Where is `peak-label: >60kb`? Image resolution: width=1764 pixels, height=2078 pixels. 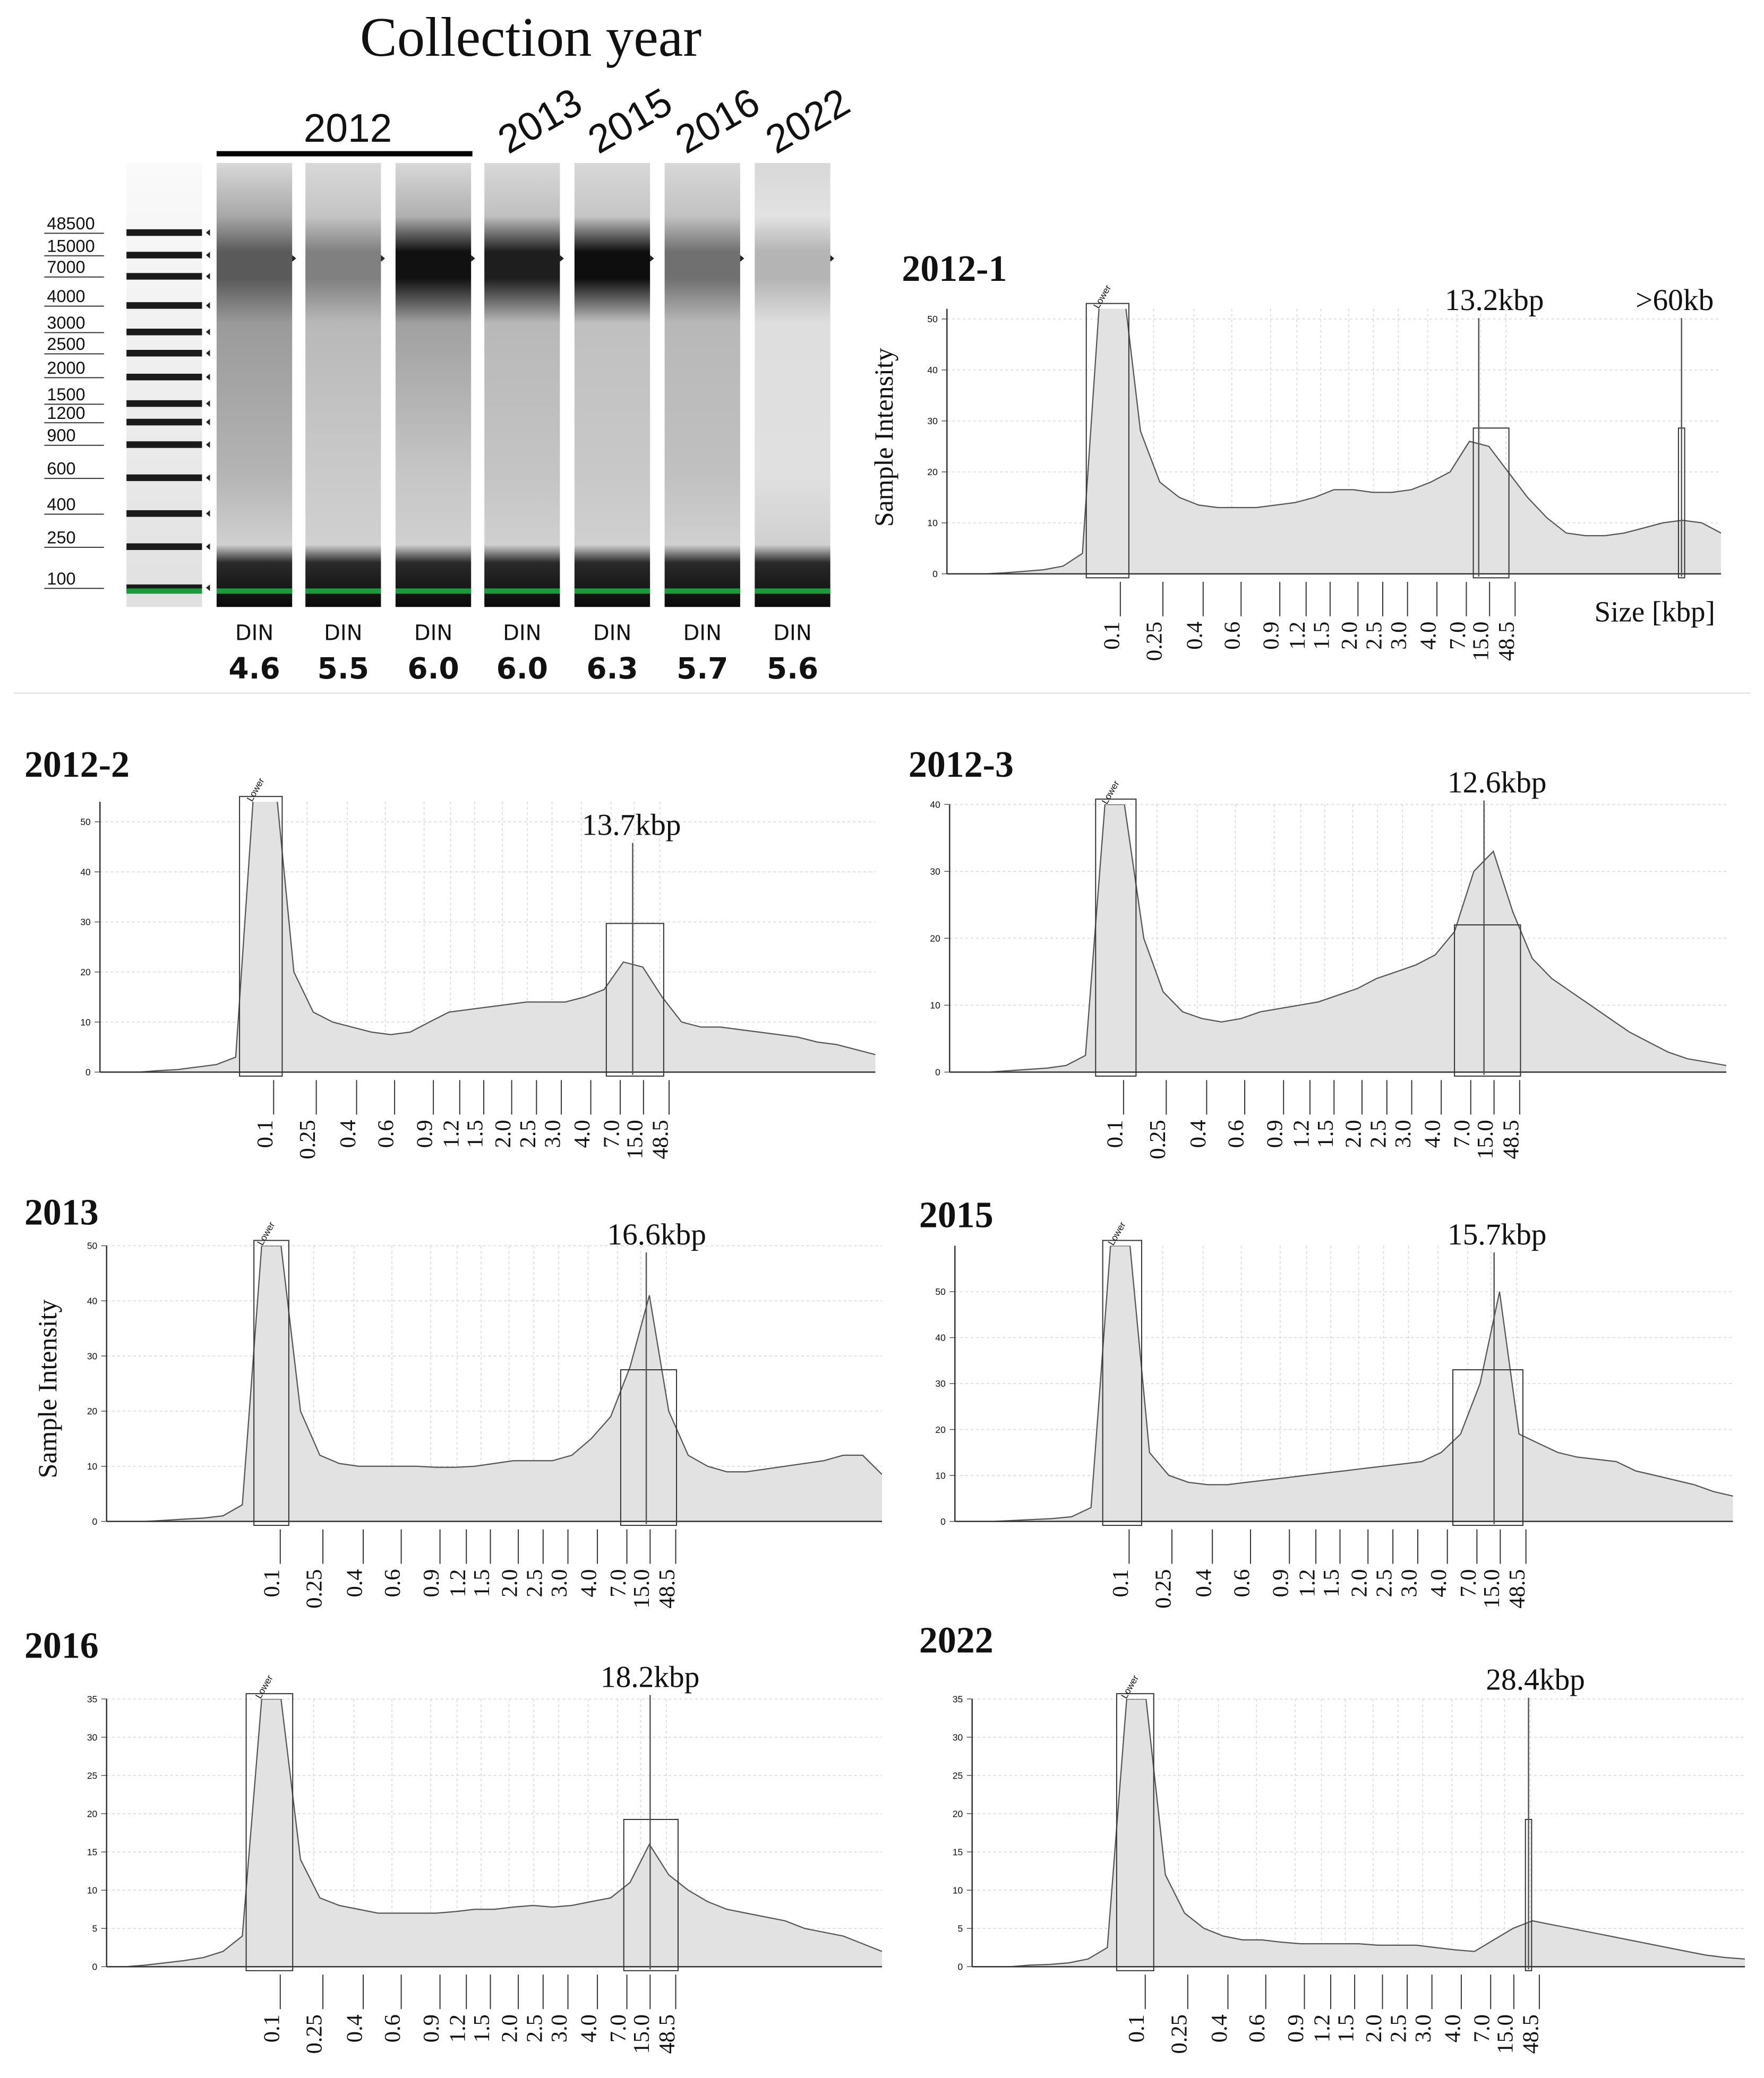 peak-label: >60kb is located at coordinates (1674, 300).